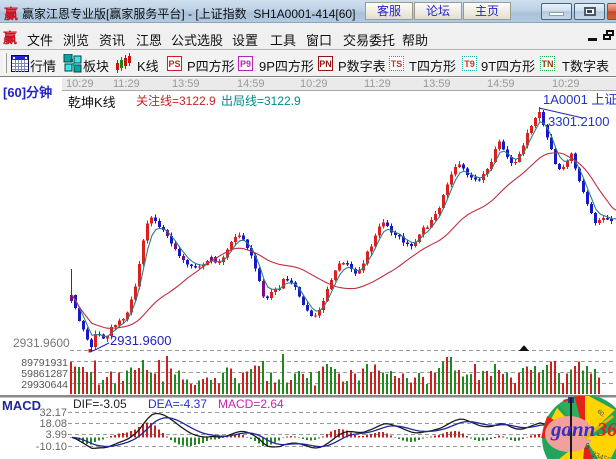 Image resolution: width=616 pixels, height=459 pixels. I want to click on svg-text: gann, so click(572, 429).